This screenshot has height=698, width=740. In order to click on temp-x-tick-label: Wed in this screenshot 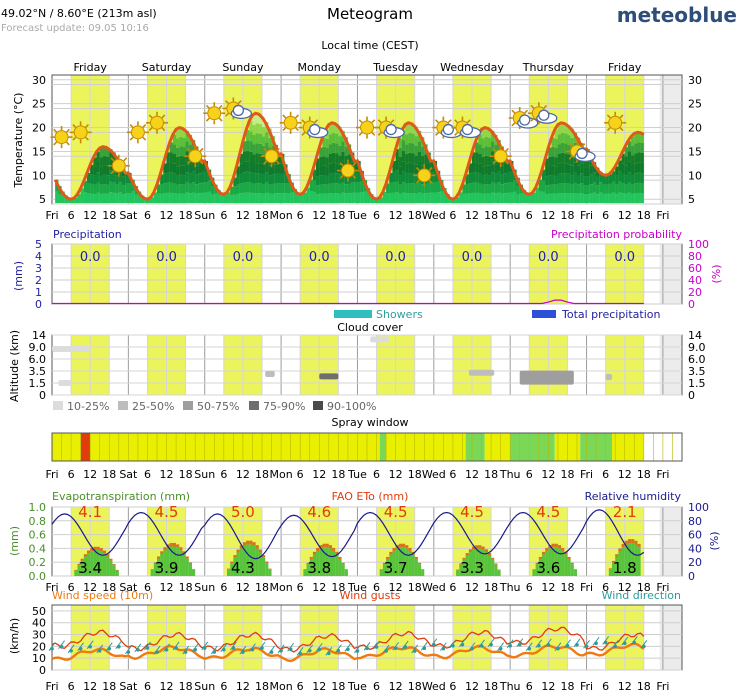, I will do `click(434, 215)`.